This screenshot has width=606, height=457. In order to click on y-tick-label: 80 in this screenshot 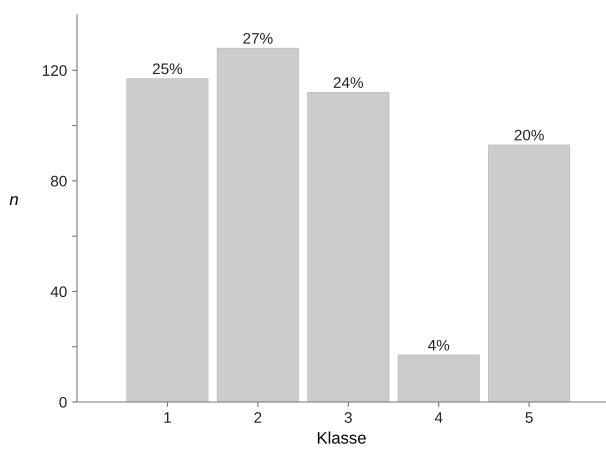, I will do `click(58, 181)`.